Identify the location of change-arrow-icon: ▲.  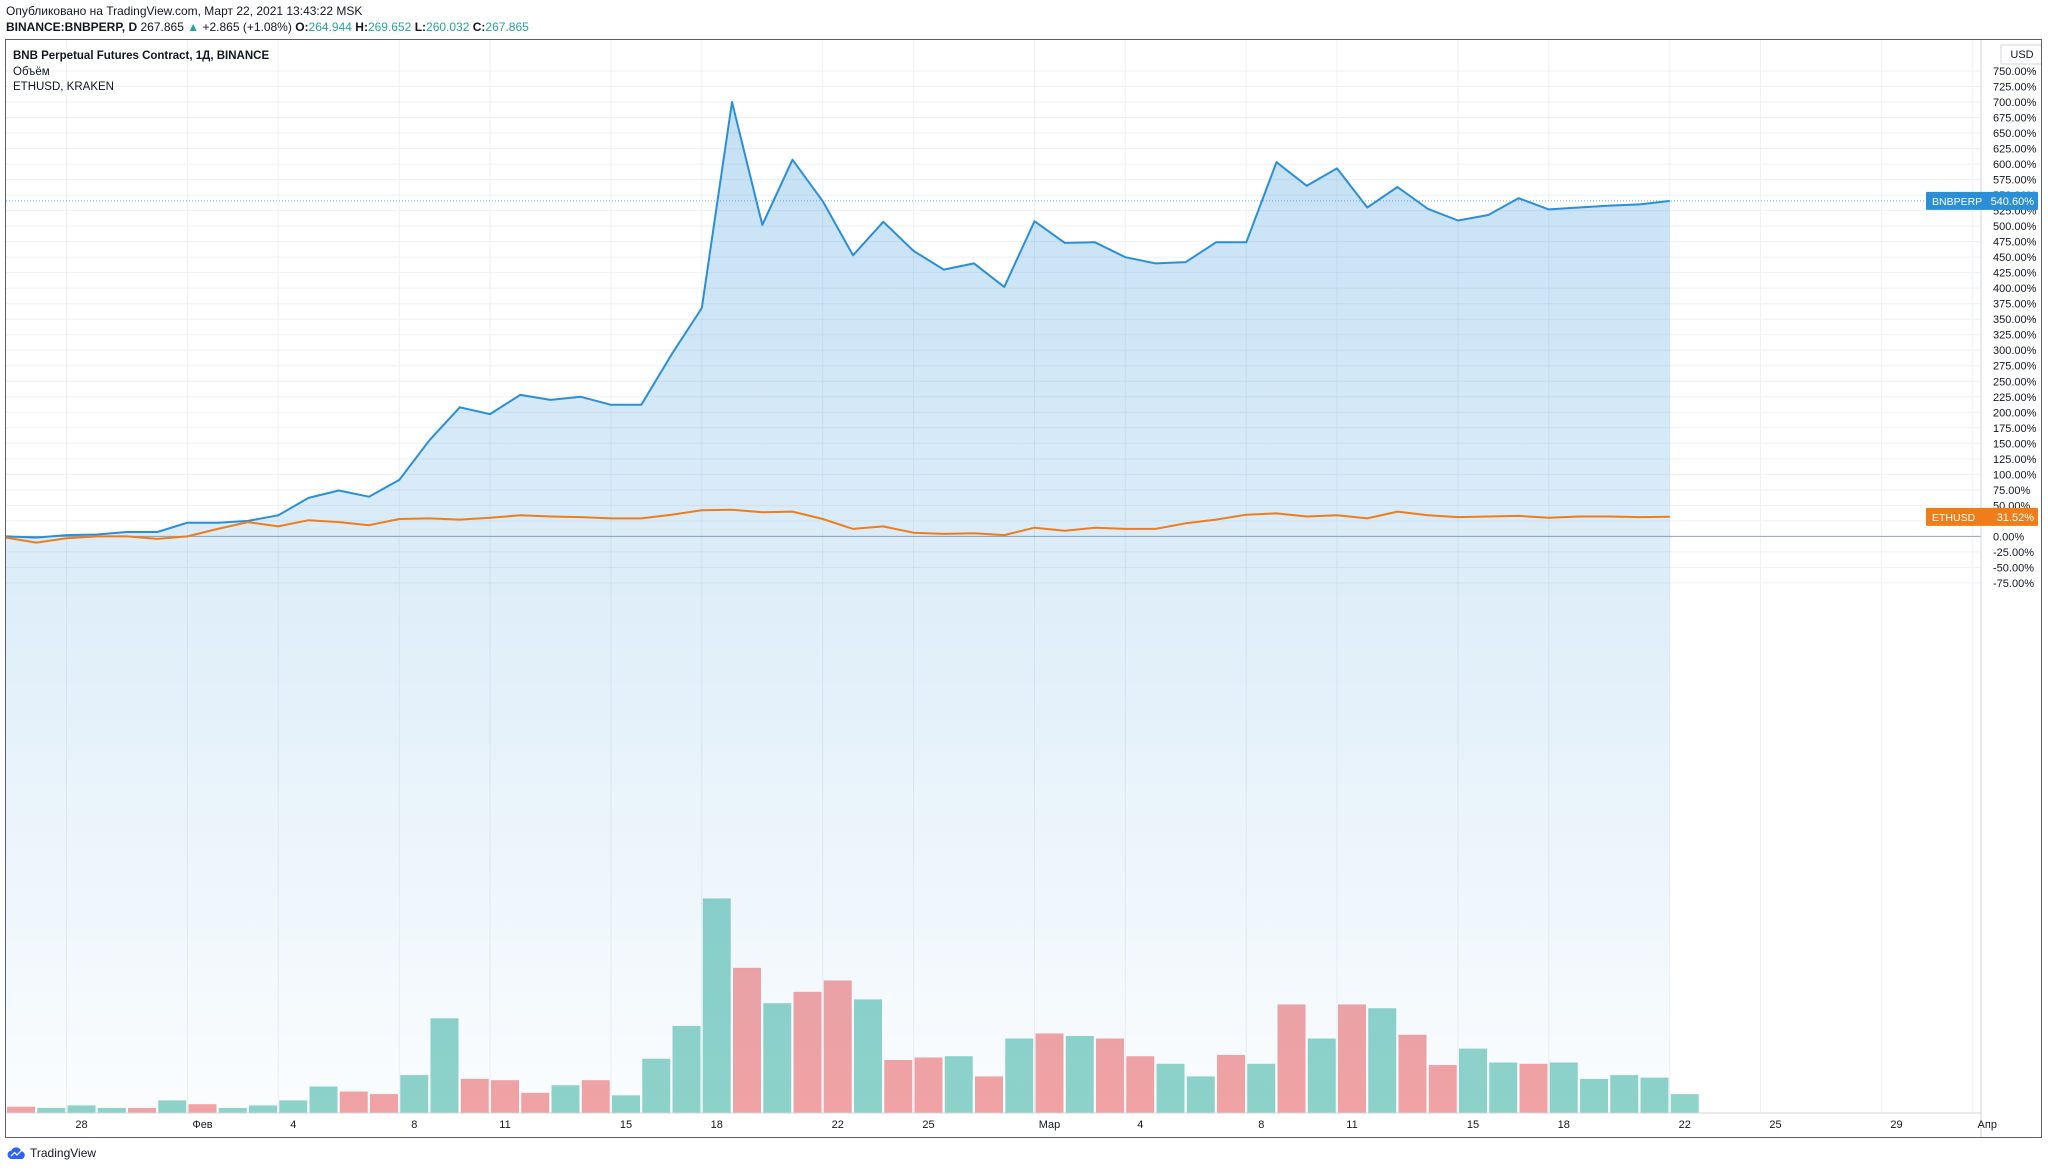
(193, 27).